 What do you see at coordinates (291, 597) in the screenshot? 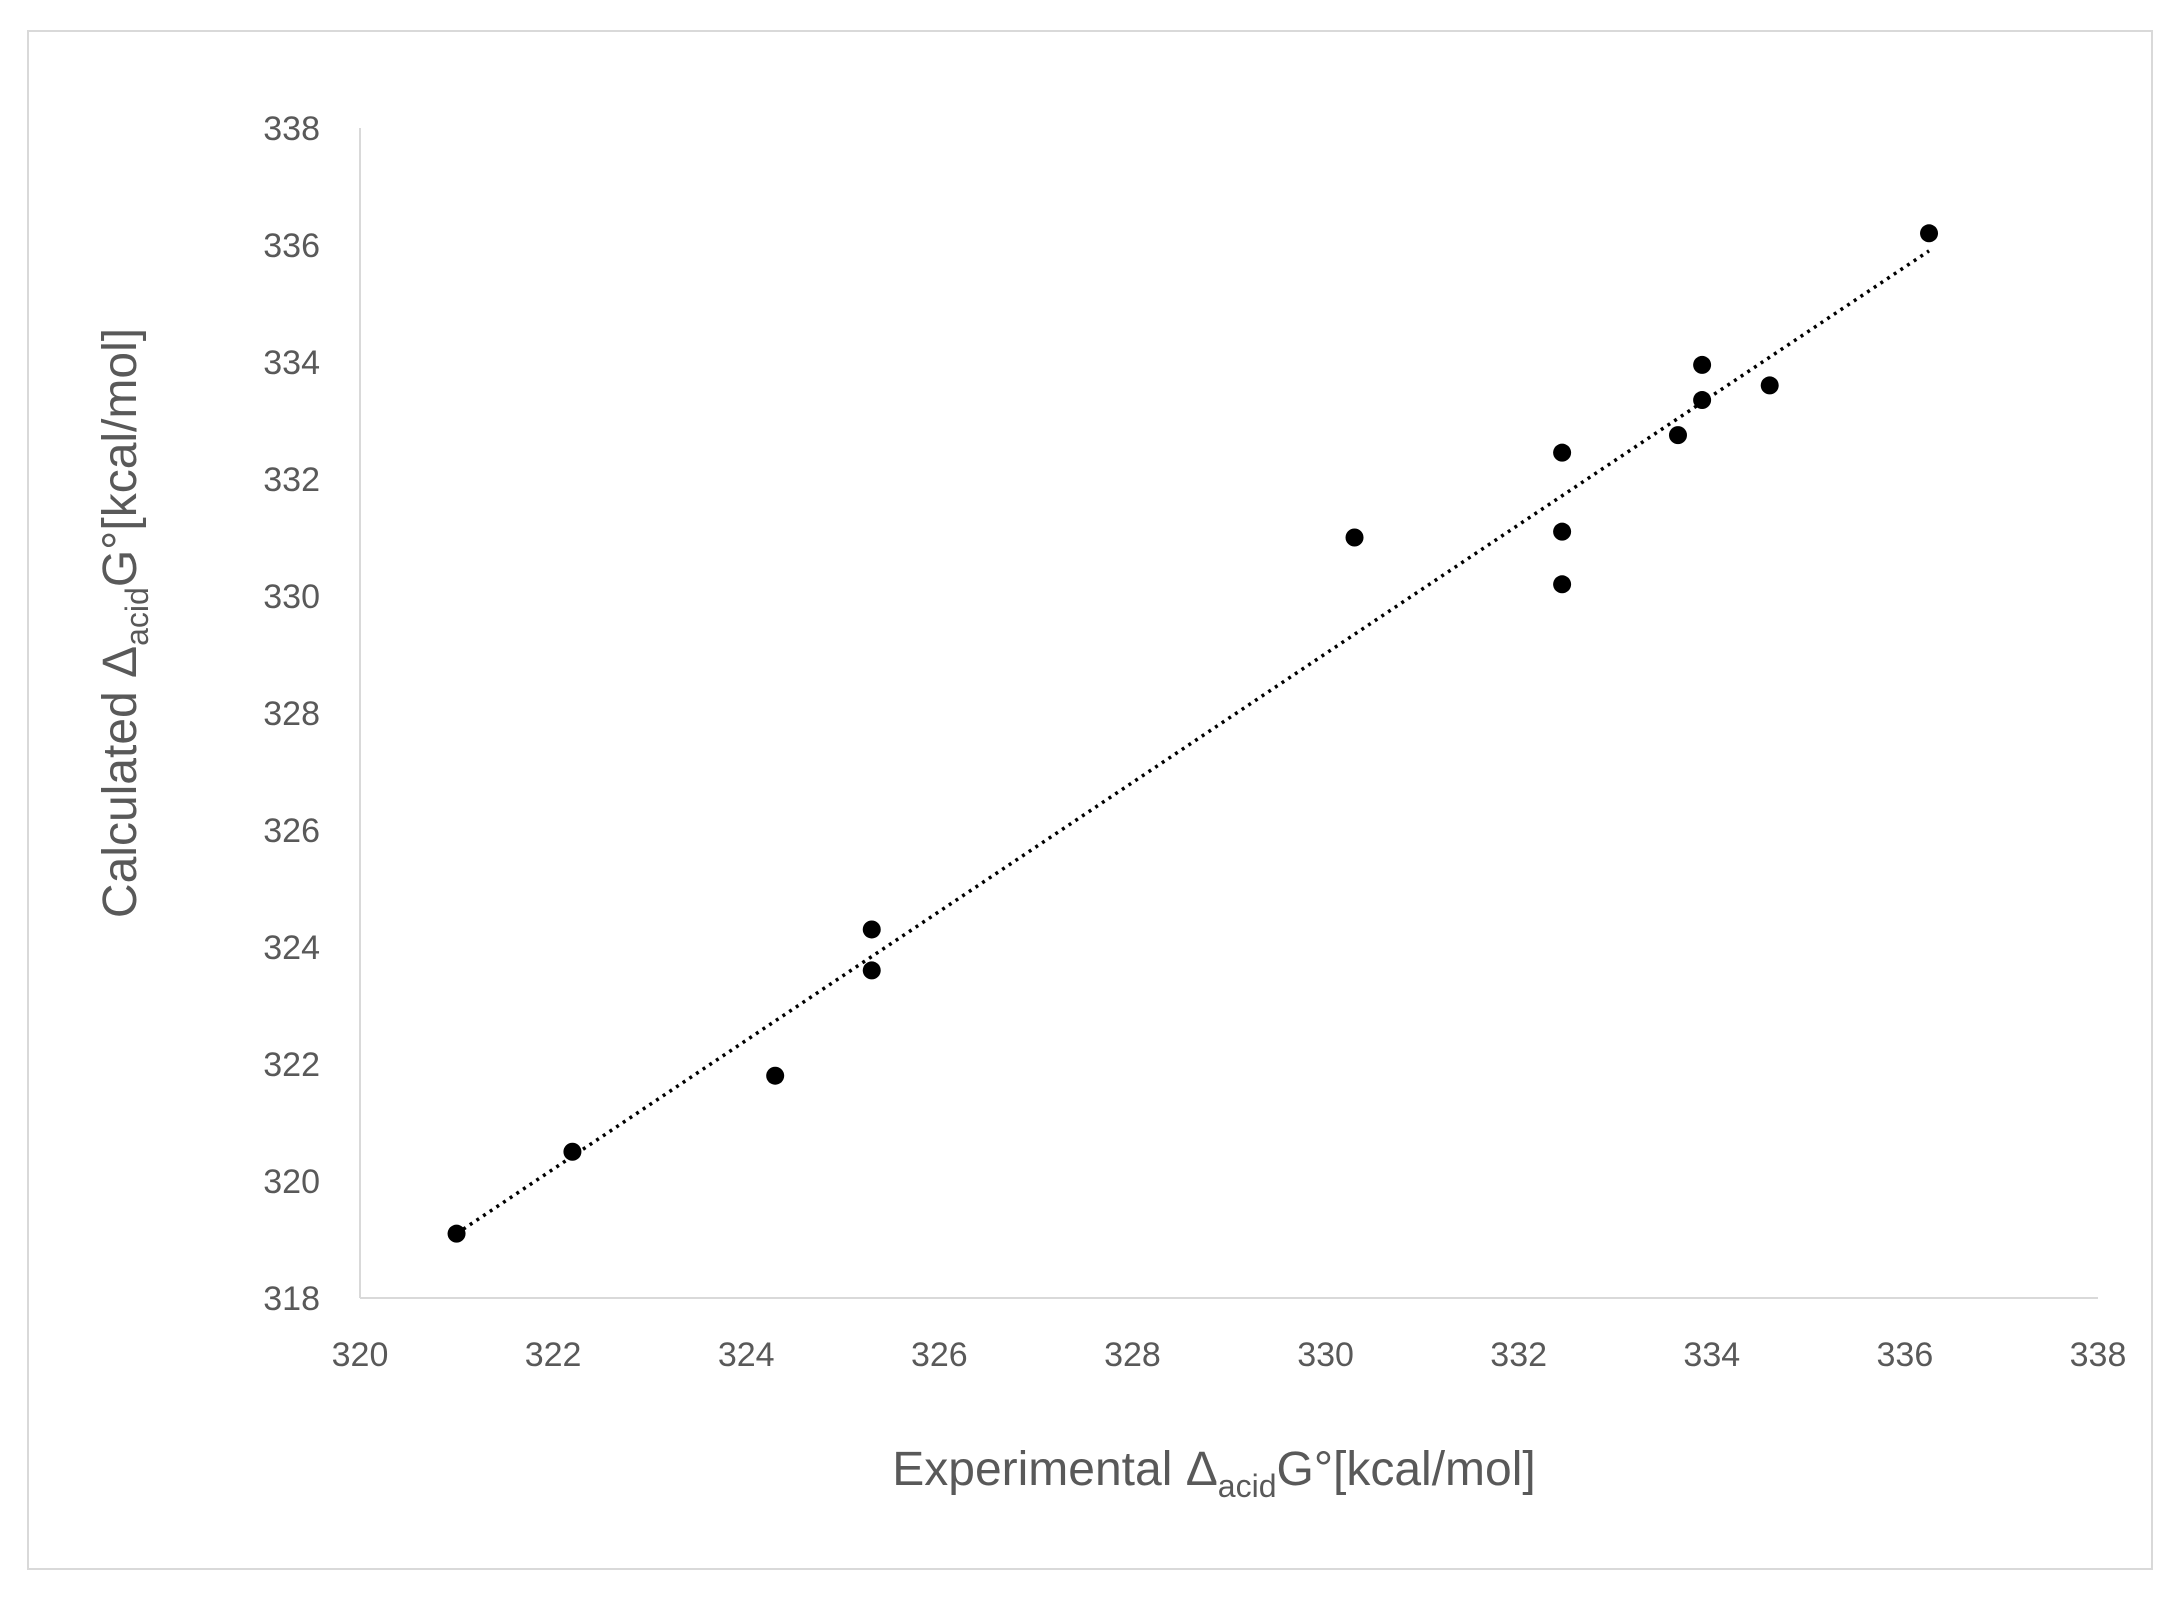
I see `y-tick-label: 330` at bounding box center [291, 597].